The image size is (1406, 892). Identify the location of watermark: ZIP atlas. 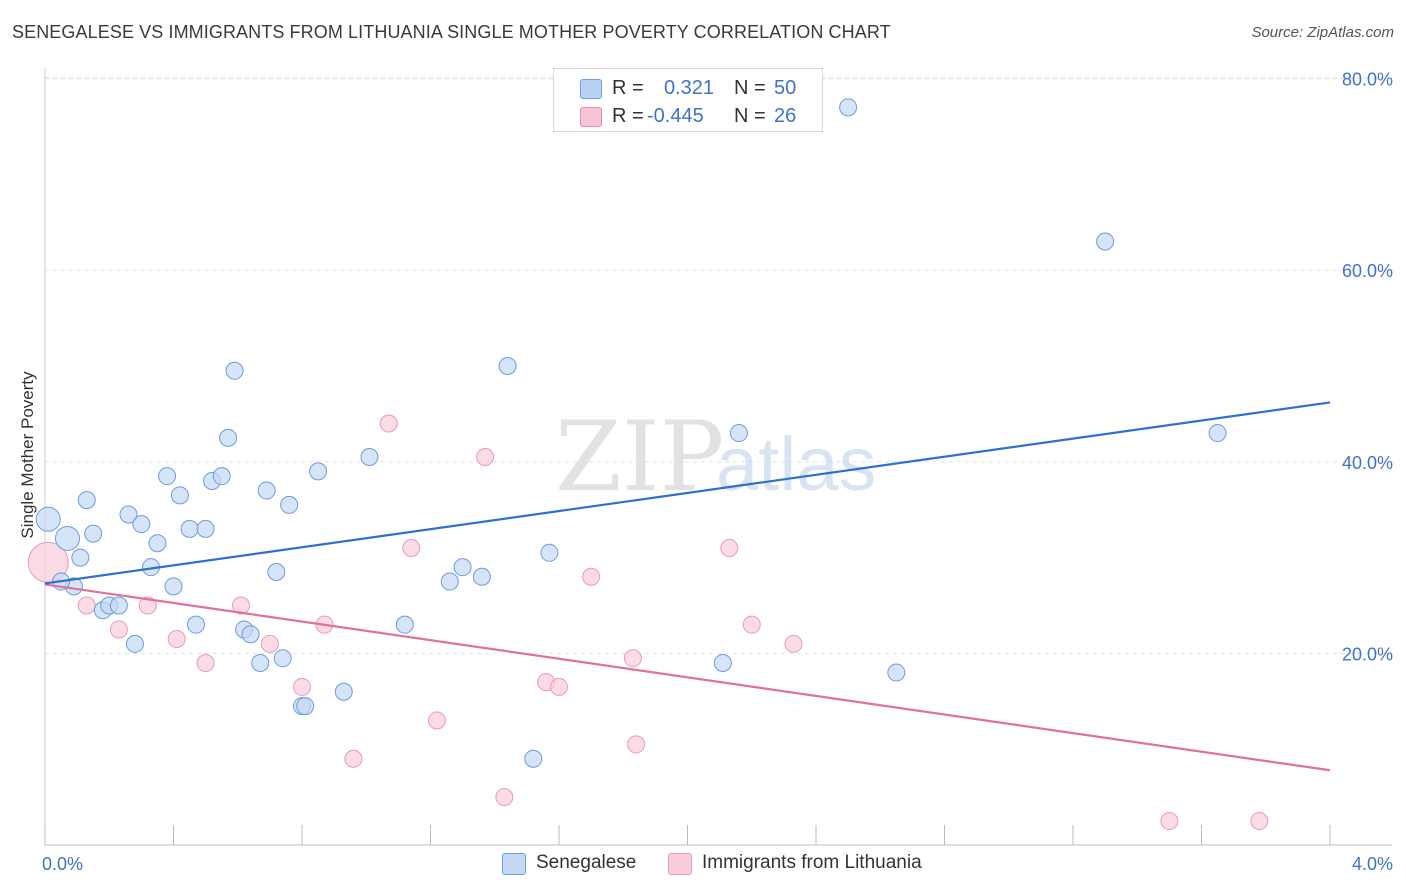
(716, 457).